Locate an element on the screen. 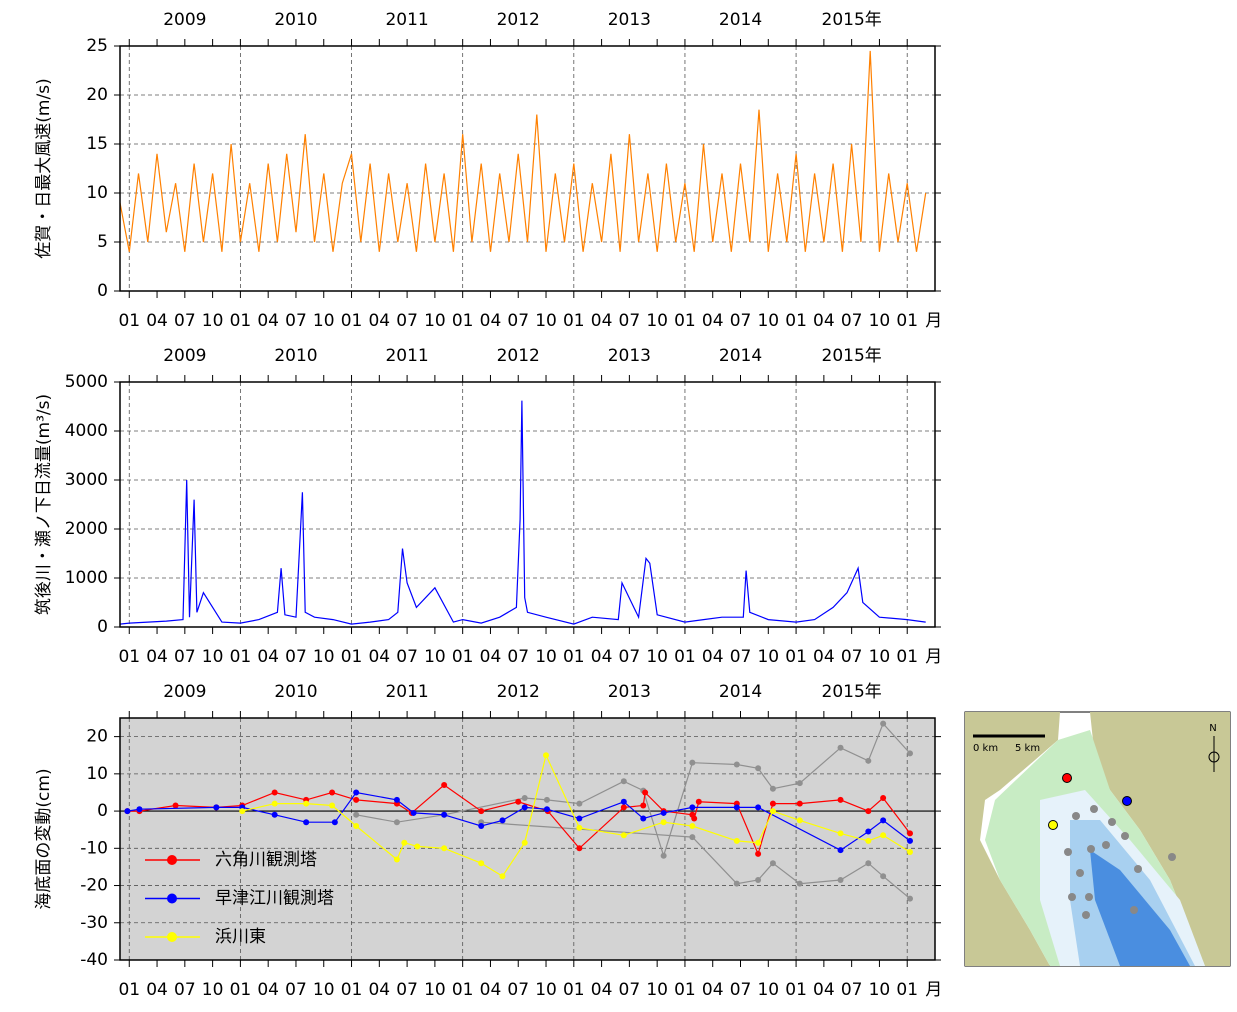  map: 0 km 5 km N is located at coordinates (1097, 839).